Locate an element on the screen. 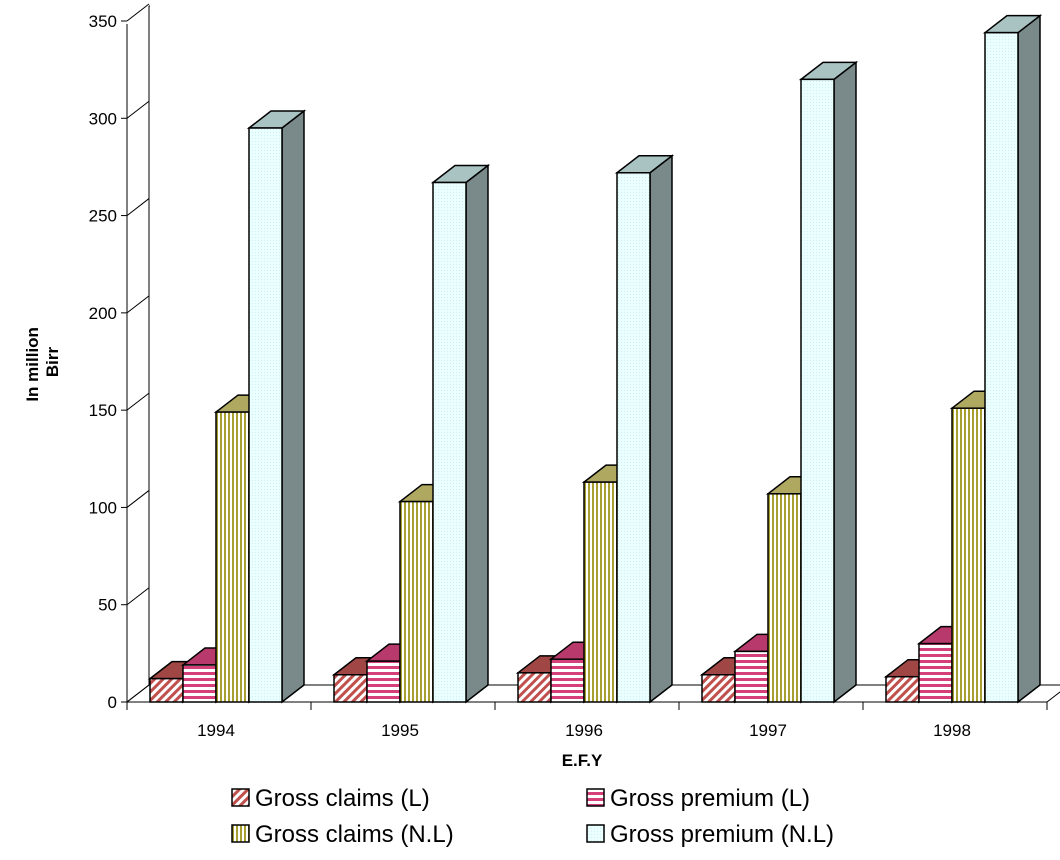  legend-item-1: Gross premium (L) is located at coordinates (698, 798).